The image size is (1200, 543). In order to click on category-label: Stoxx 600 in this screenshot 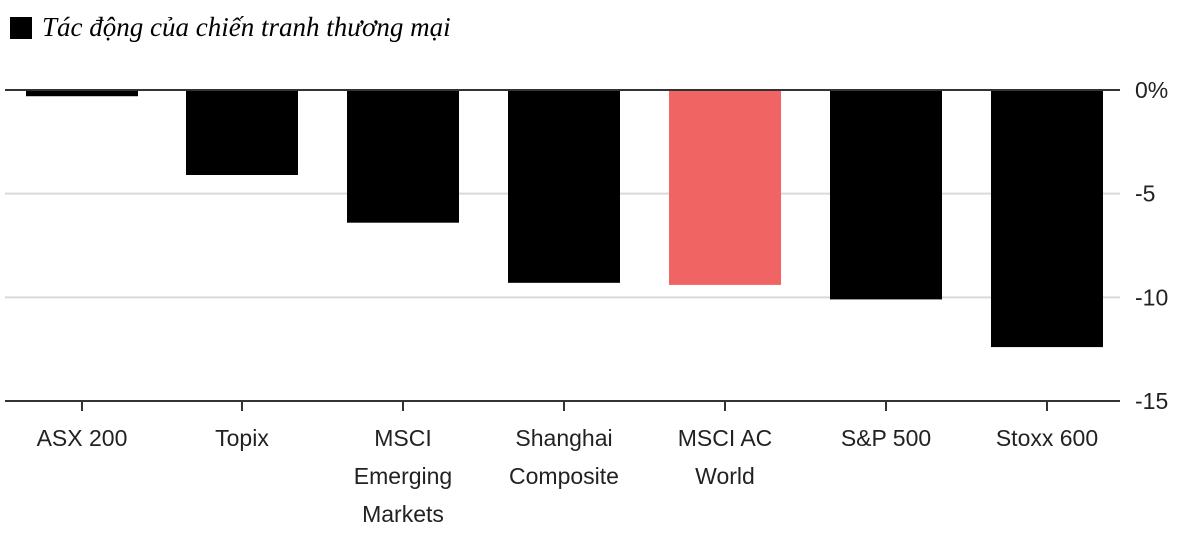, I will do `click(1047, 438)`.